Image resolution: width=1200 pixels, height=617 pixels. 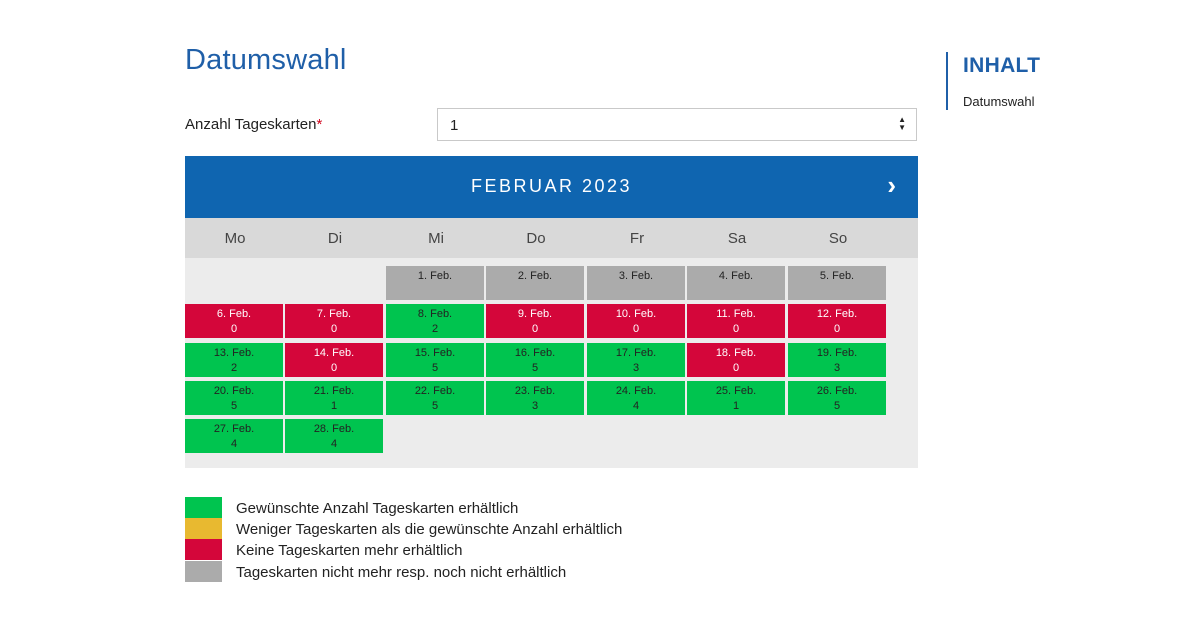 I want to click on calendar-day: 16. Feb. 5, so click(x=535, y=360).